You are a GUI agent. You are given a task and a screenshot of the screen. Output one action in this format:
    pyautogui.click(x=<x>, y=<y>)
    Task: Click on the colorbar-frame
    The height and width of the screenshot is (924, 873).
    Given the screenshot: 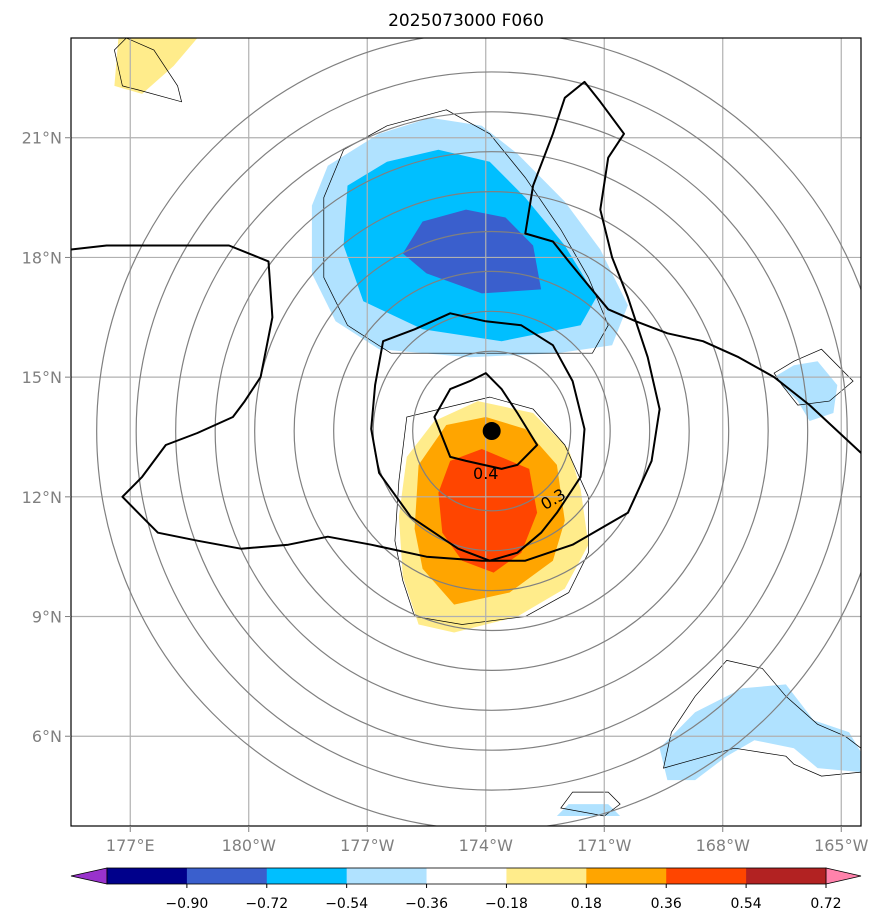 What is the action you would take?
    pyautogui.click(x=466, y=876)
    